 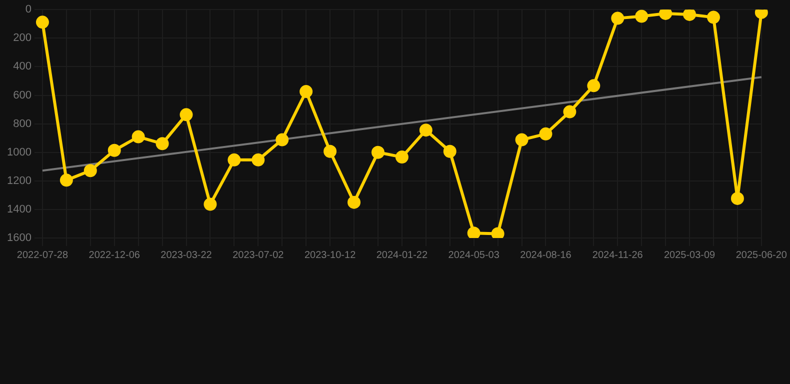 I want to click on x-tick-label: 2025-03-09, so click(x=690, y=255).